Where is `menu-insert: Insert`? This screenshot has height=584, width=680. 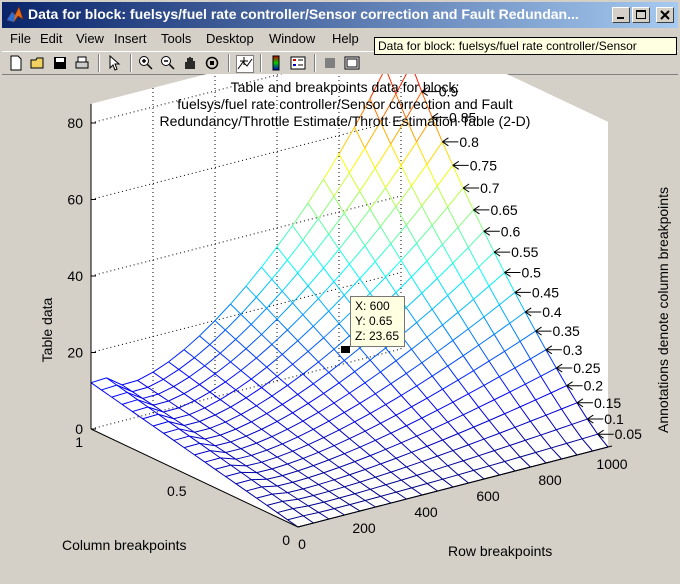 menu-insert: Insert is located at coordinates (130, 38).